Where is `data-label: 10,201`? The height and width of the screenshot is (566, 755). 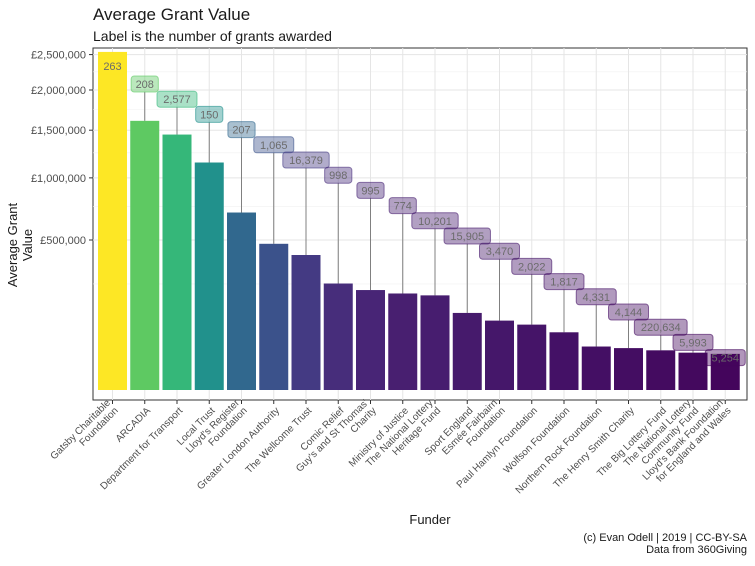 data-label: 10,201 is located at coordinates (435, 222).